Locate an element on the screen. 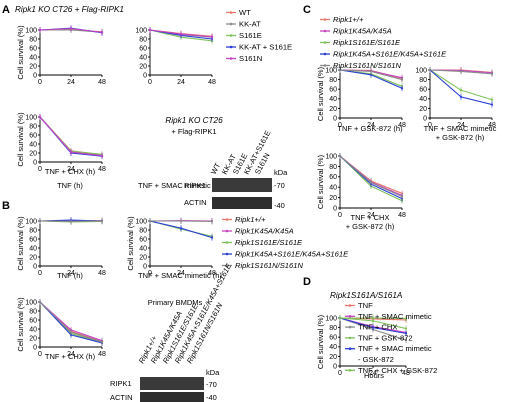 Image resolution: width=520 pixels, height=402 pixels. legend-label: KK-AT + S161E is located at coordinates (265, 47).